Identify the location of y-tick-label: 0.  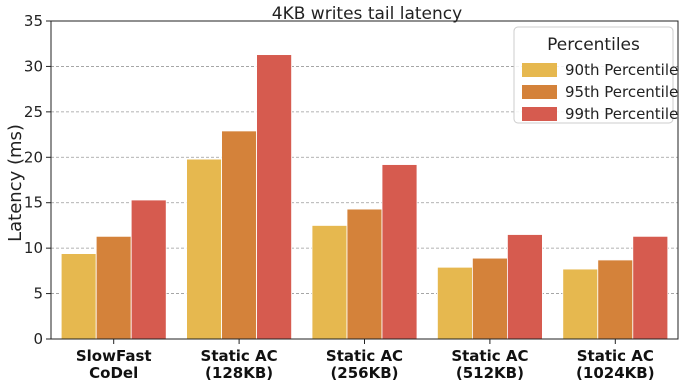
(38, 339).